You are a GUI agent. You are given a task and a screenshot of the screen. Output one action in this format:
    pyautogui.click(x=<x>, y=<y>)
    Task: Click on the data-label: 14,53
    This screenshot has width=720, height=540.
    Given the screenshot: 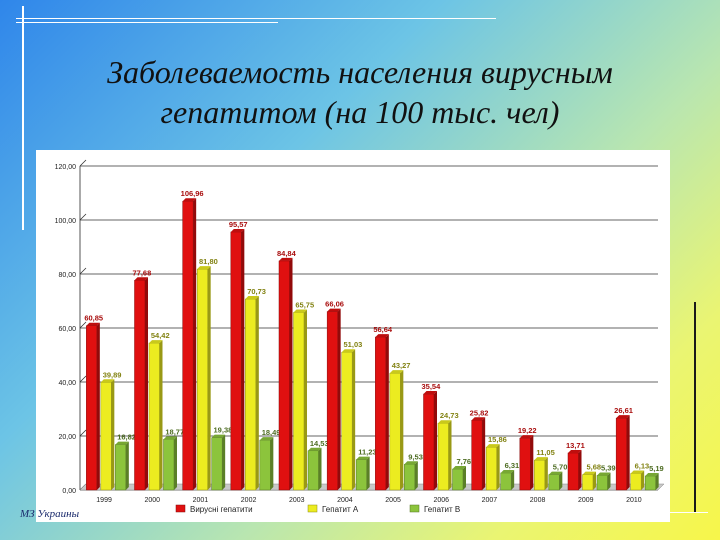 What is the action you would take?
    pyautogui.click(x=319, y=443)
    